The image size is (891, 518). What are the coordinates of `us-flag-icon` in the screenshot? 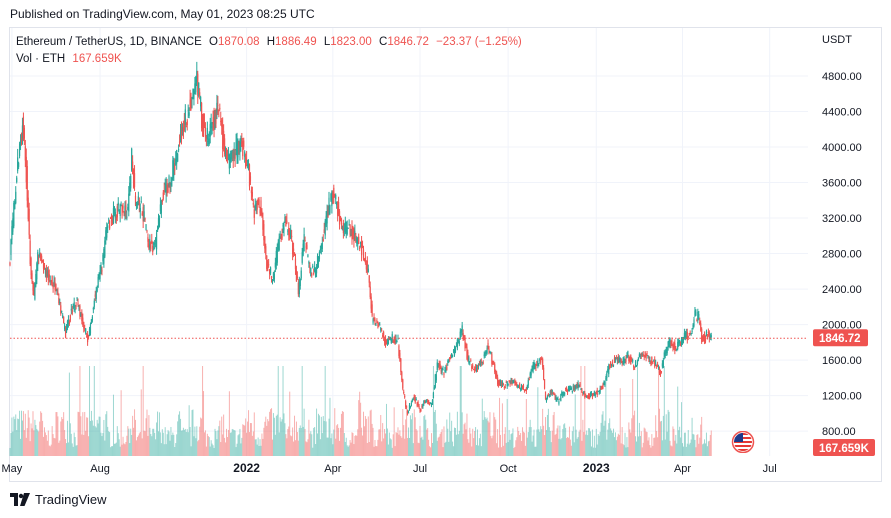 It's located at (743, 442).